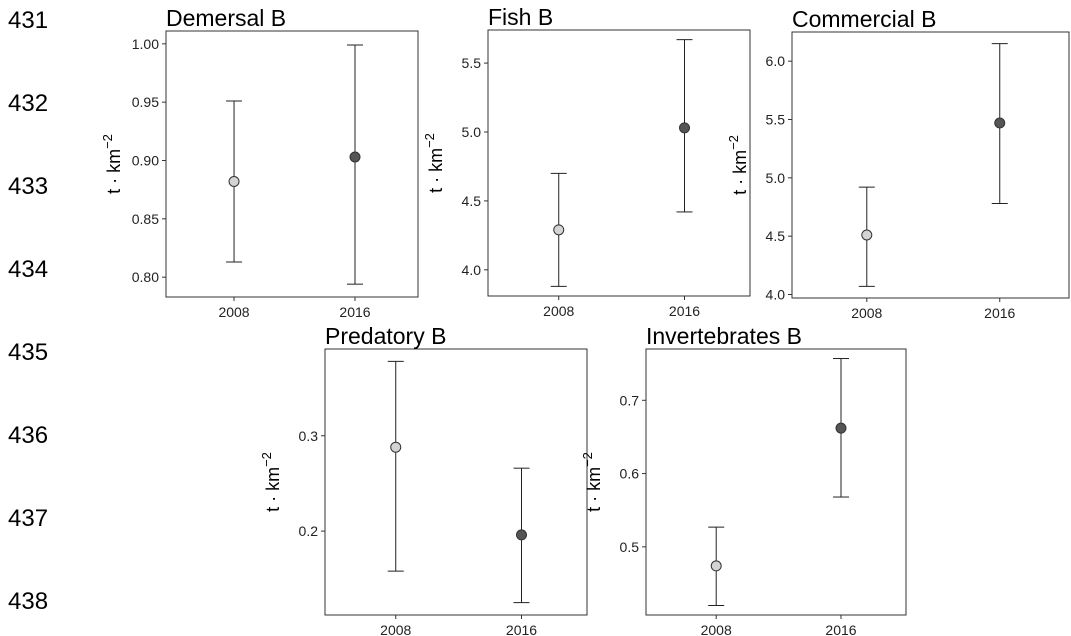 The width and height of the screenshot is (1071, 636). Describe the element at coordinates (145, 219) in the screenshot. I see `y-tick-label: 0.85` at that location.